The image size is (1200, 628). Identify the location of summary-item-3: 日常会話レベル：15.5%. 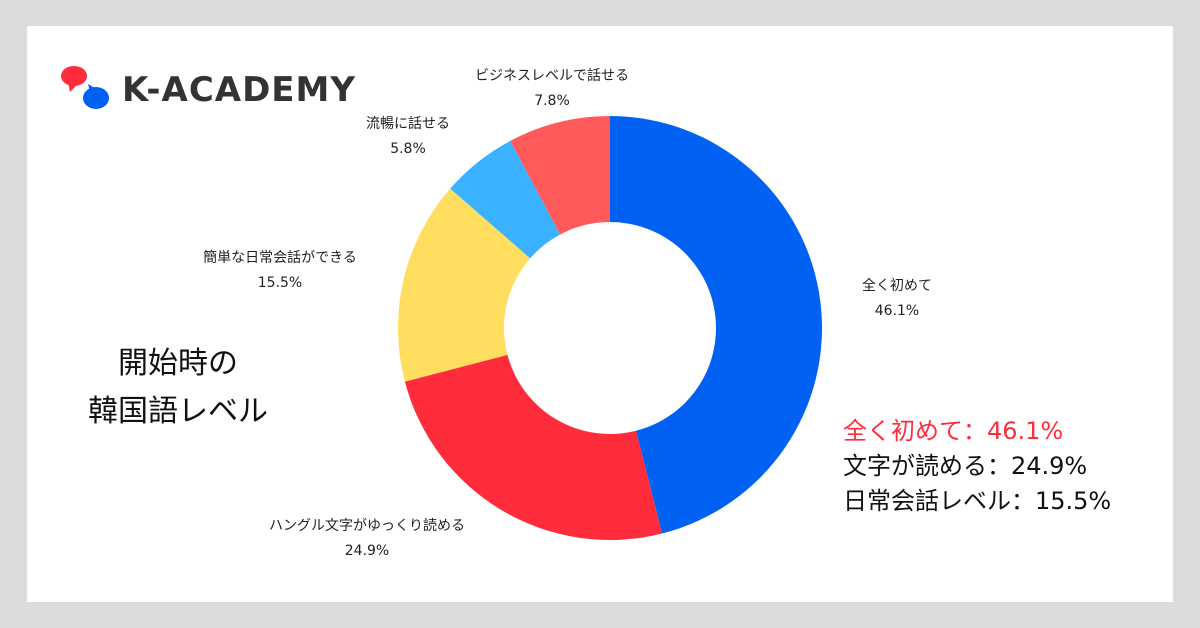
(977, 501).